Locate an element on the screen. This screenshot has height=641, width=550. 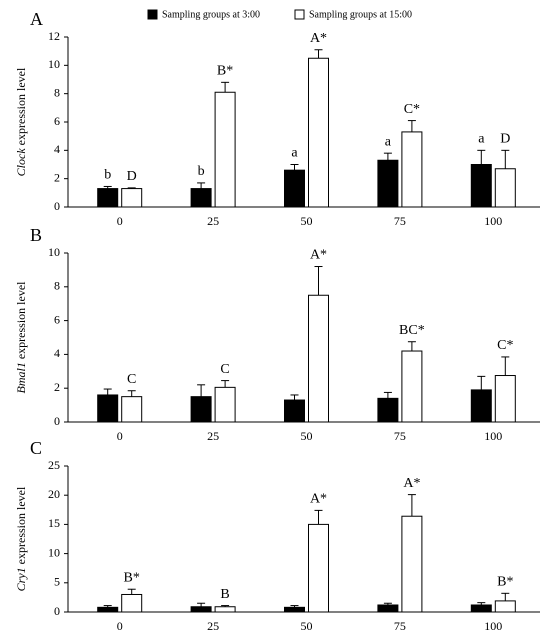
legend-label: Sampling groups at 15:00 is located at coordinates (360, 14).